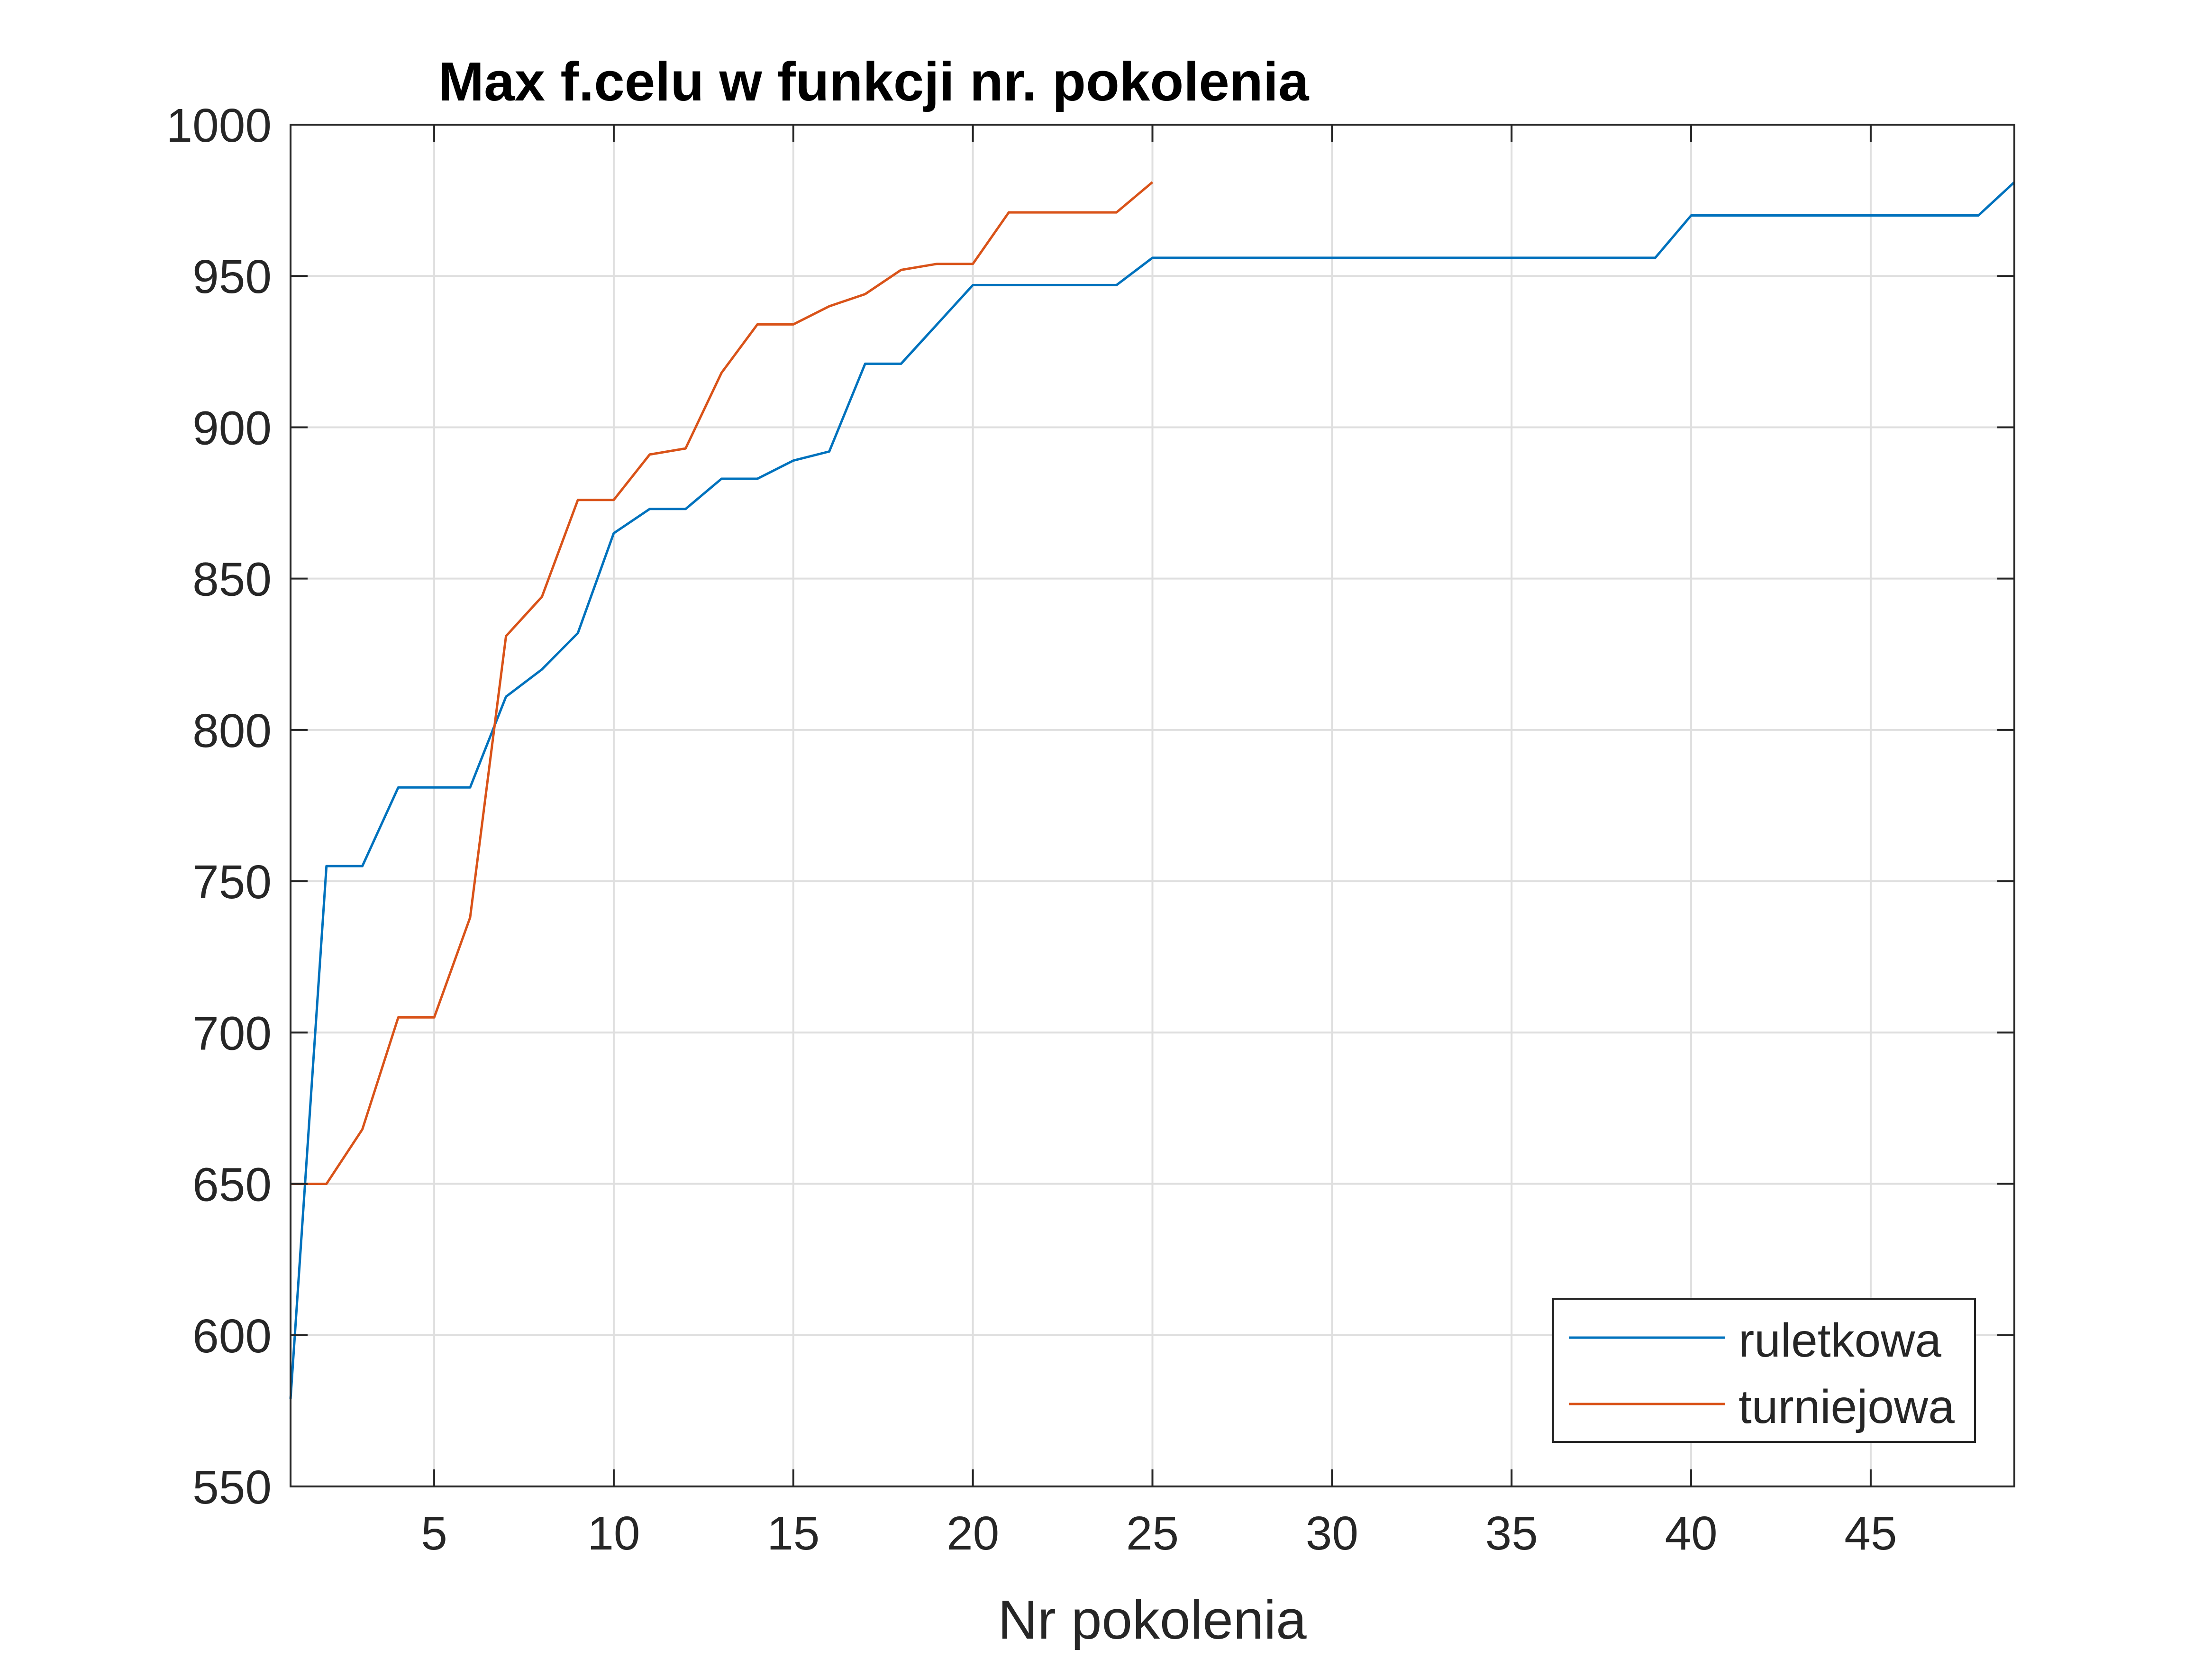  Describe the element at coordinates (1840, 1340) in the screenshot. I see `legend-label-ruletkowa: ruletkowa` at that location.